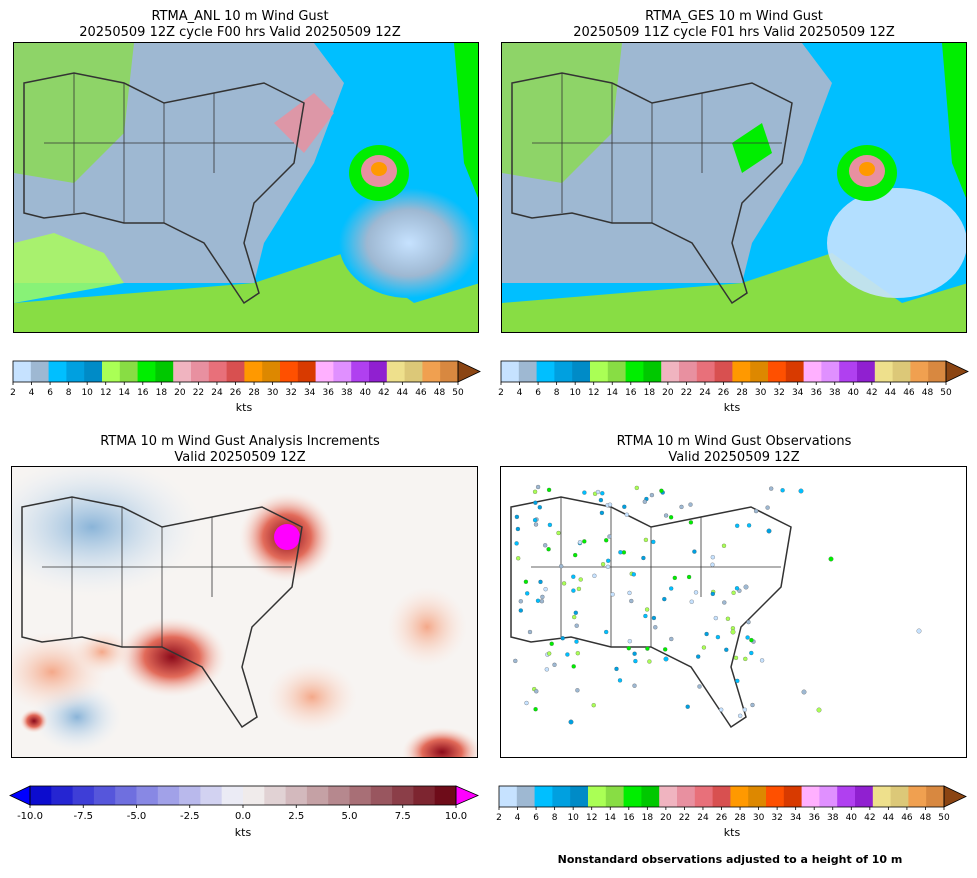 This screenshot has height=878, width=977. Describe the element at coordinates (328, 393) in the screenshot. I see `colorbar-1-tick-label: 36` at that location.